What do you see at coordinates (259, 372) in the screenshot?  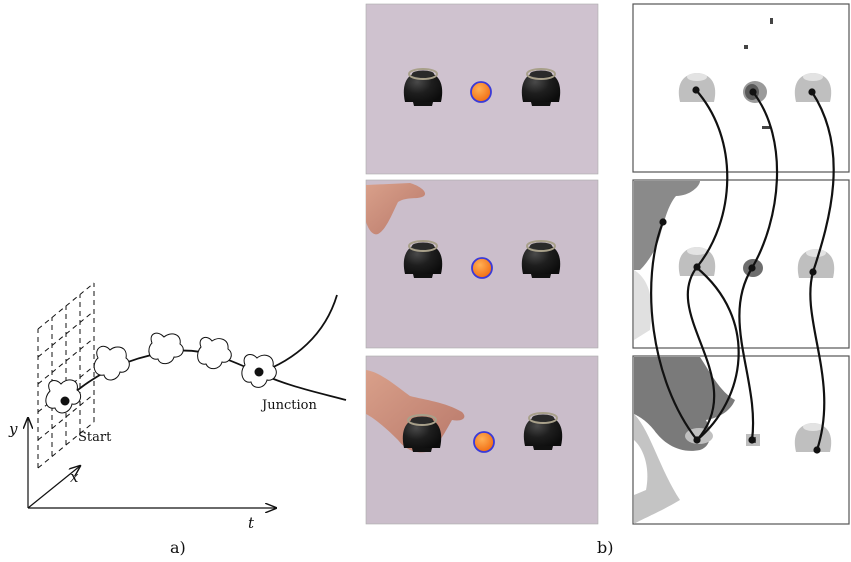 I see `junction-point` at bounding box center [259, 372].